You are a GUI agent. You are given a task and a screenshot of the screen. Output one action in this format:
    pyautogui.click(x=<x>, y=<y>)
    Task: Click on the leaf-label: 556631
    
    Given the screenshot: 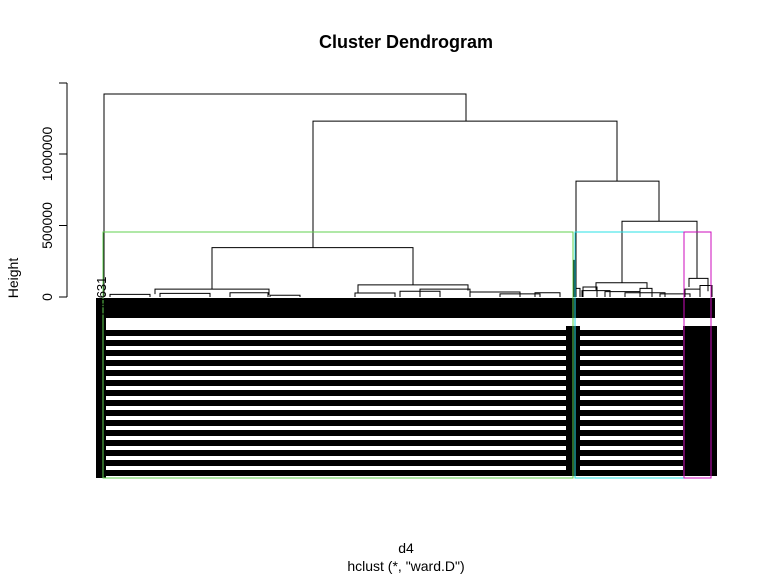 What is the action you would take?
    pyautogui.click(x=101, y=298)
    